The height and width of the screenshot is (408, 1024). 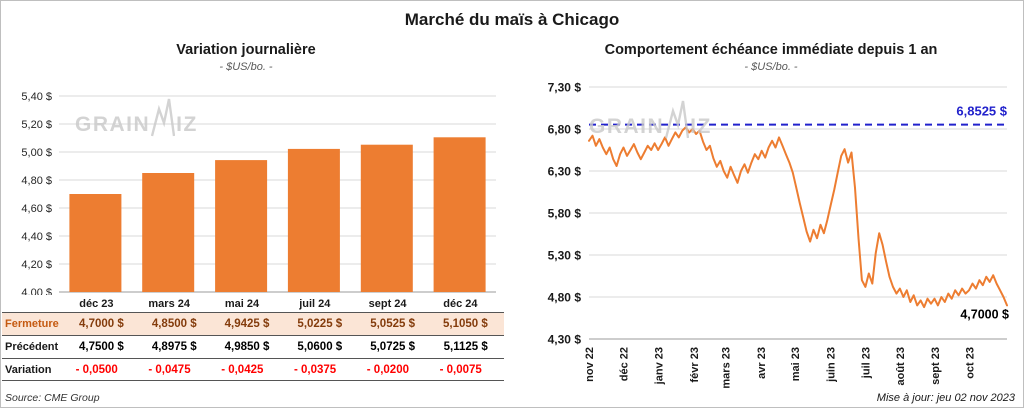 I want to click on x-axis-label: juin 23, so click(x=832, y=365).